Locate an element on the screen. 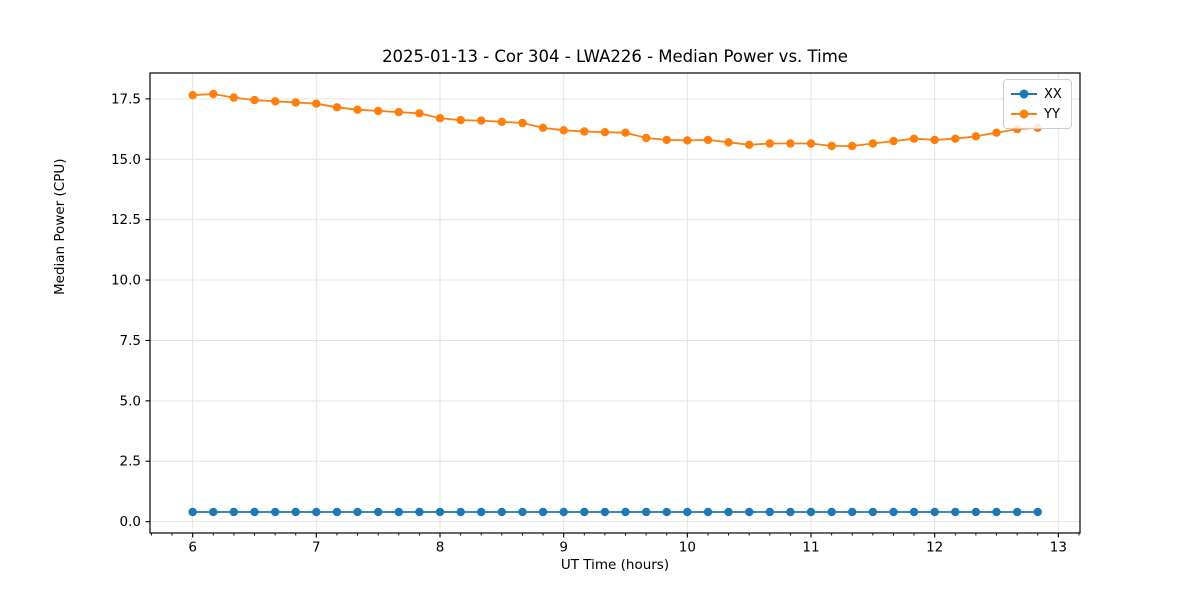 The image size is (1200, 600). y-tick-label: 7.5 is located at coordinates (130, 341).